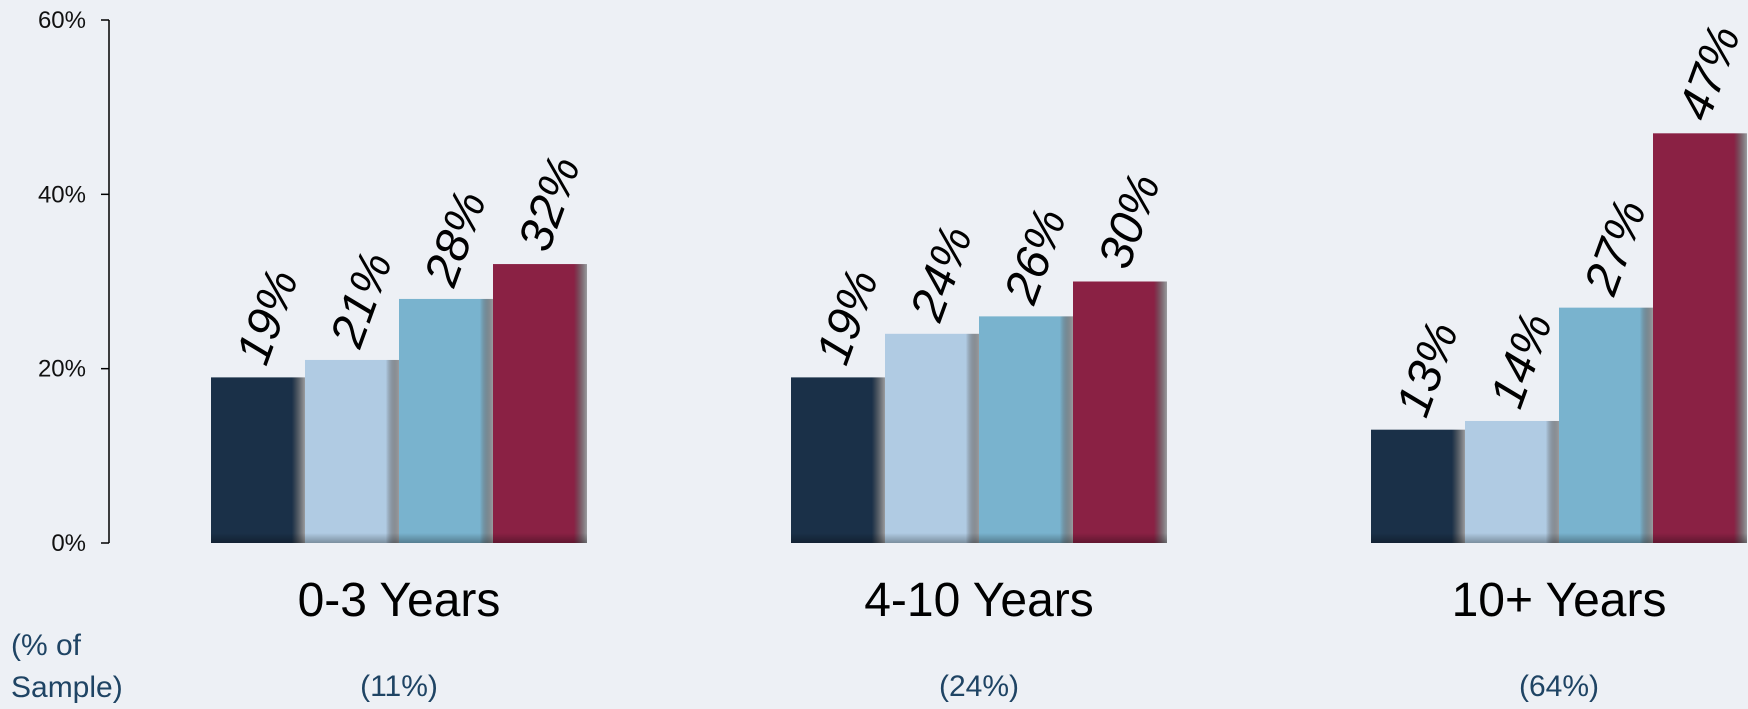  I want to click on data-label: 13%, so click(1428, 369).